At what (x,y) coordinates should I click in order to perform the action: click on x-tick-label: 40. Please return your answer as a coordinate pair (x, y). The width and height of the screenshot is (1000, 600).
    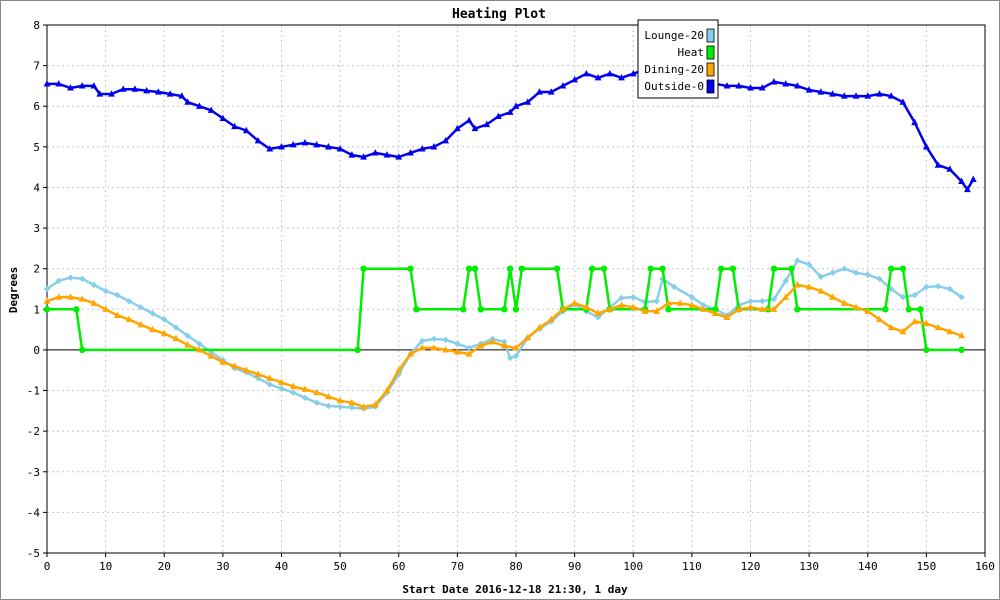
    Looking at the image, I should click on (281, 566).